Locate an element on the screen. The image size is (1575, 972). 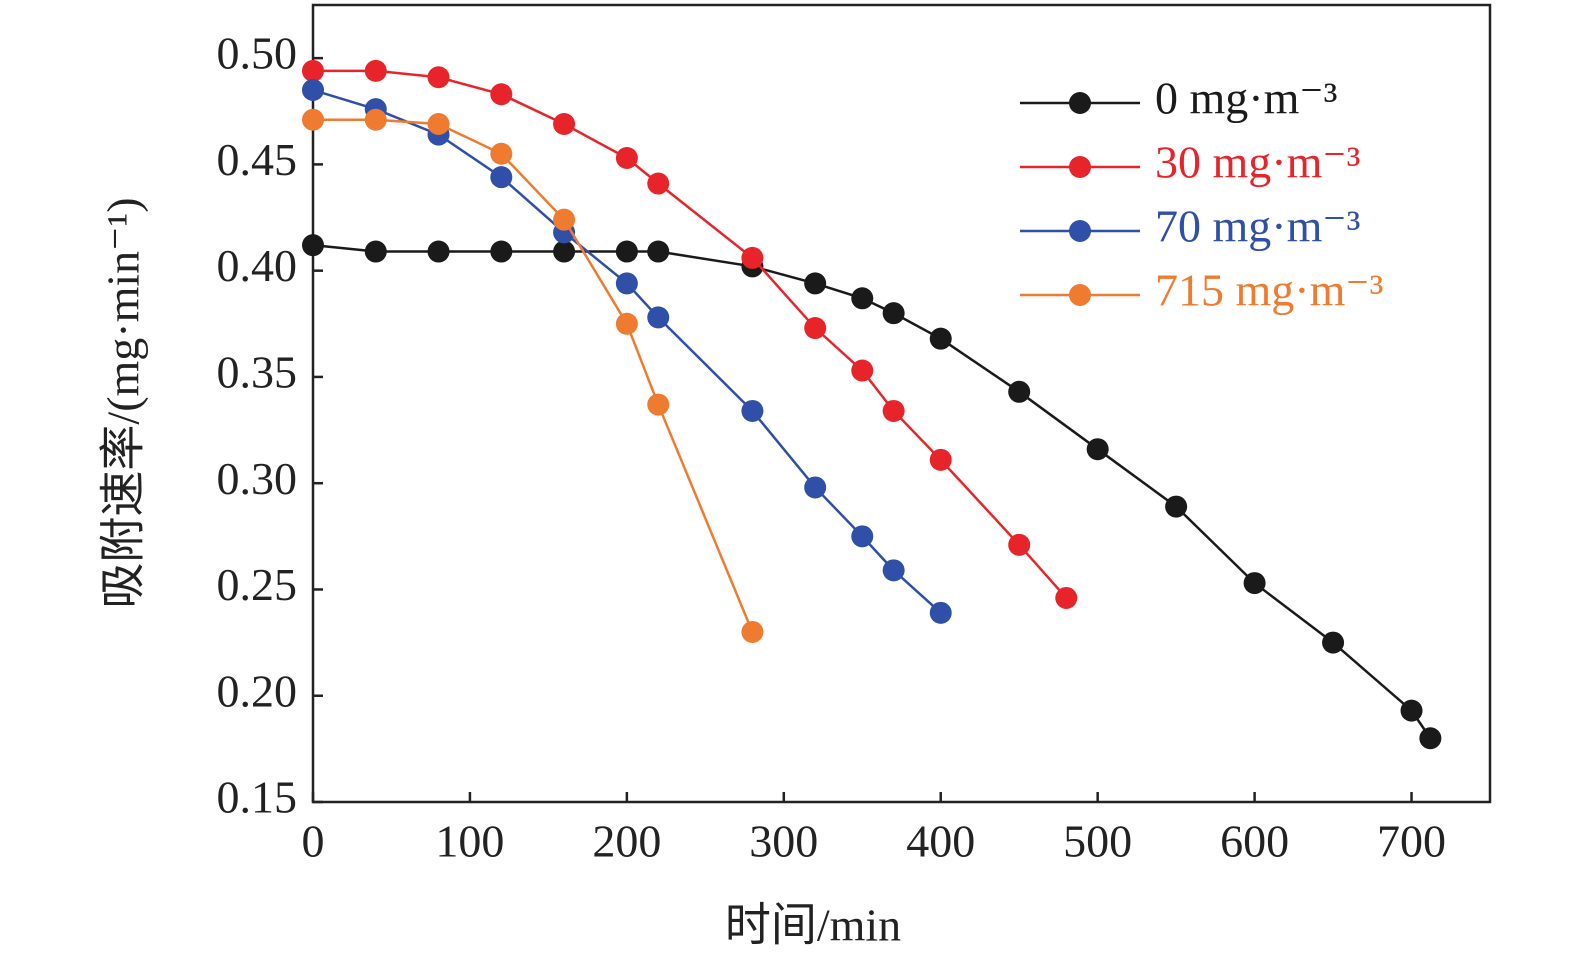
x-tick-label: 600 is located at coordinates (1254, 841).